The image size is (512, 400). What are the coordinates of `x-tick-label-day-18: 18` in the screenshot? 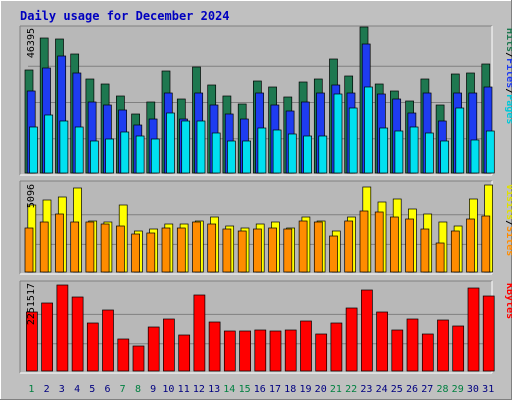 It's located at (290, 389).